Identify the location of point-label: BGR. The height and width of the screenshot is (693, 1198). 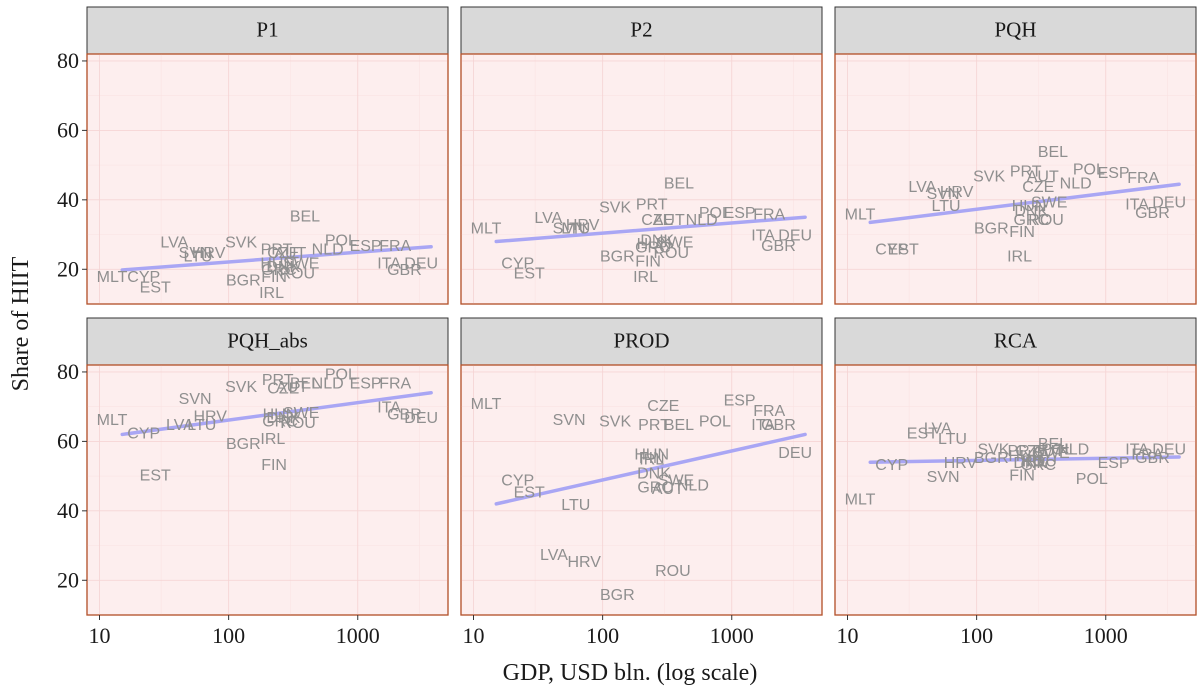
(617, 256).